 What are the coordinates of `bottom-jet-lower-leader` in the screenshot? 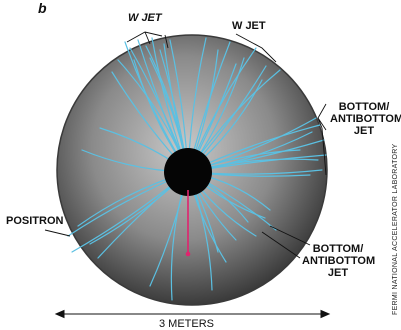 It's located at (286, 242).